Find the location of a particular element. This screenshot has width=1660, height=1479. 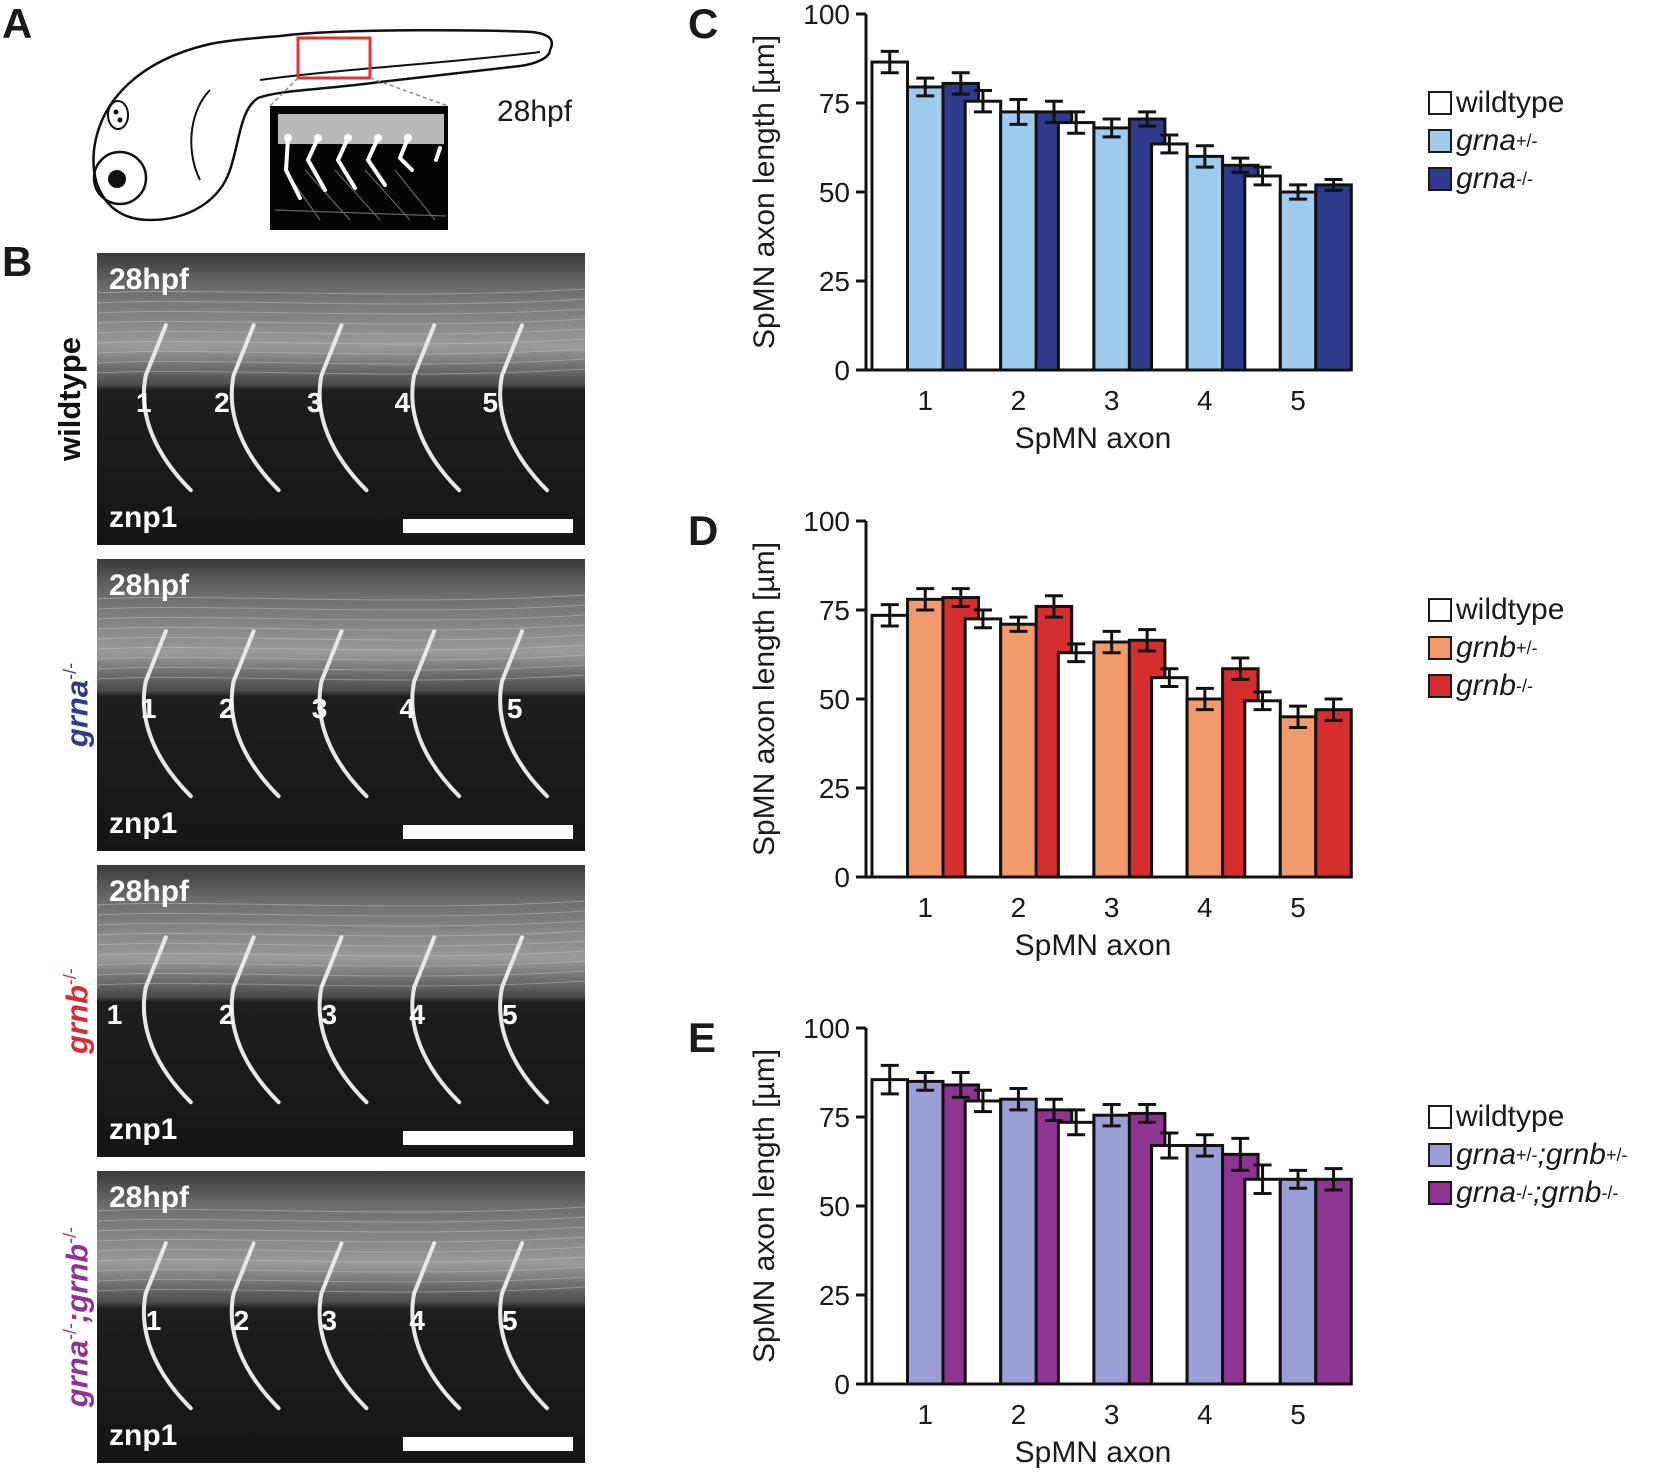

legend-superscript: -/- is located at coordinates (1525, 1192).